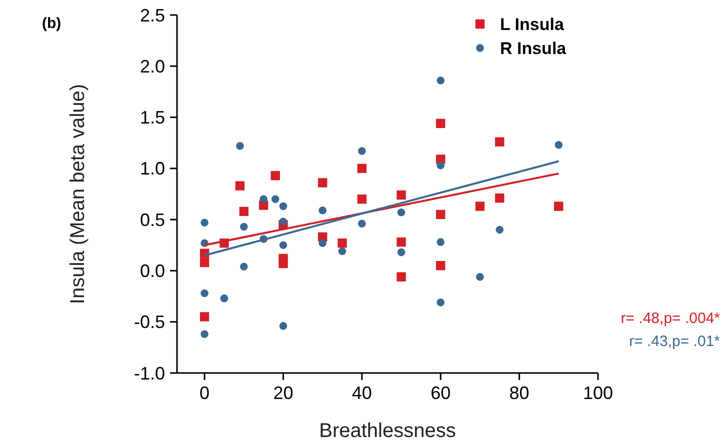  Describe the element at coordinates (532, 24) in the screenshot. I see `legend-label: L Insula` at that location.